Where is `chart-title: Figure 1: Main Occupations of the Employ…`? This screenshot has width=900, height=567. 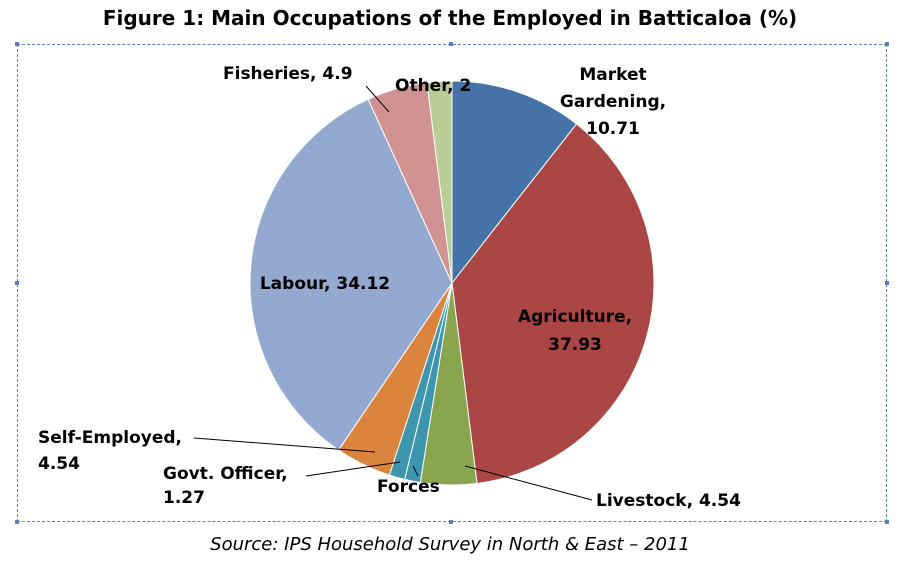 chart-title: Figure 1: Main Occupations of the Employ… is located at coordinates (450, 18).